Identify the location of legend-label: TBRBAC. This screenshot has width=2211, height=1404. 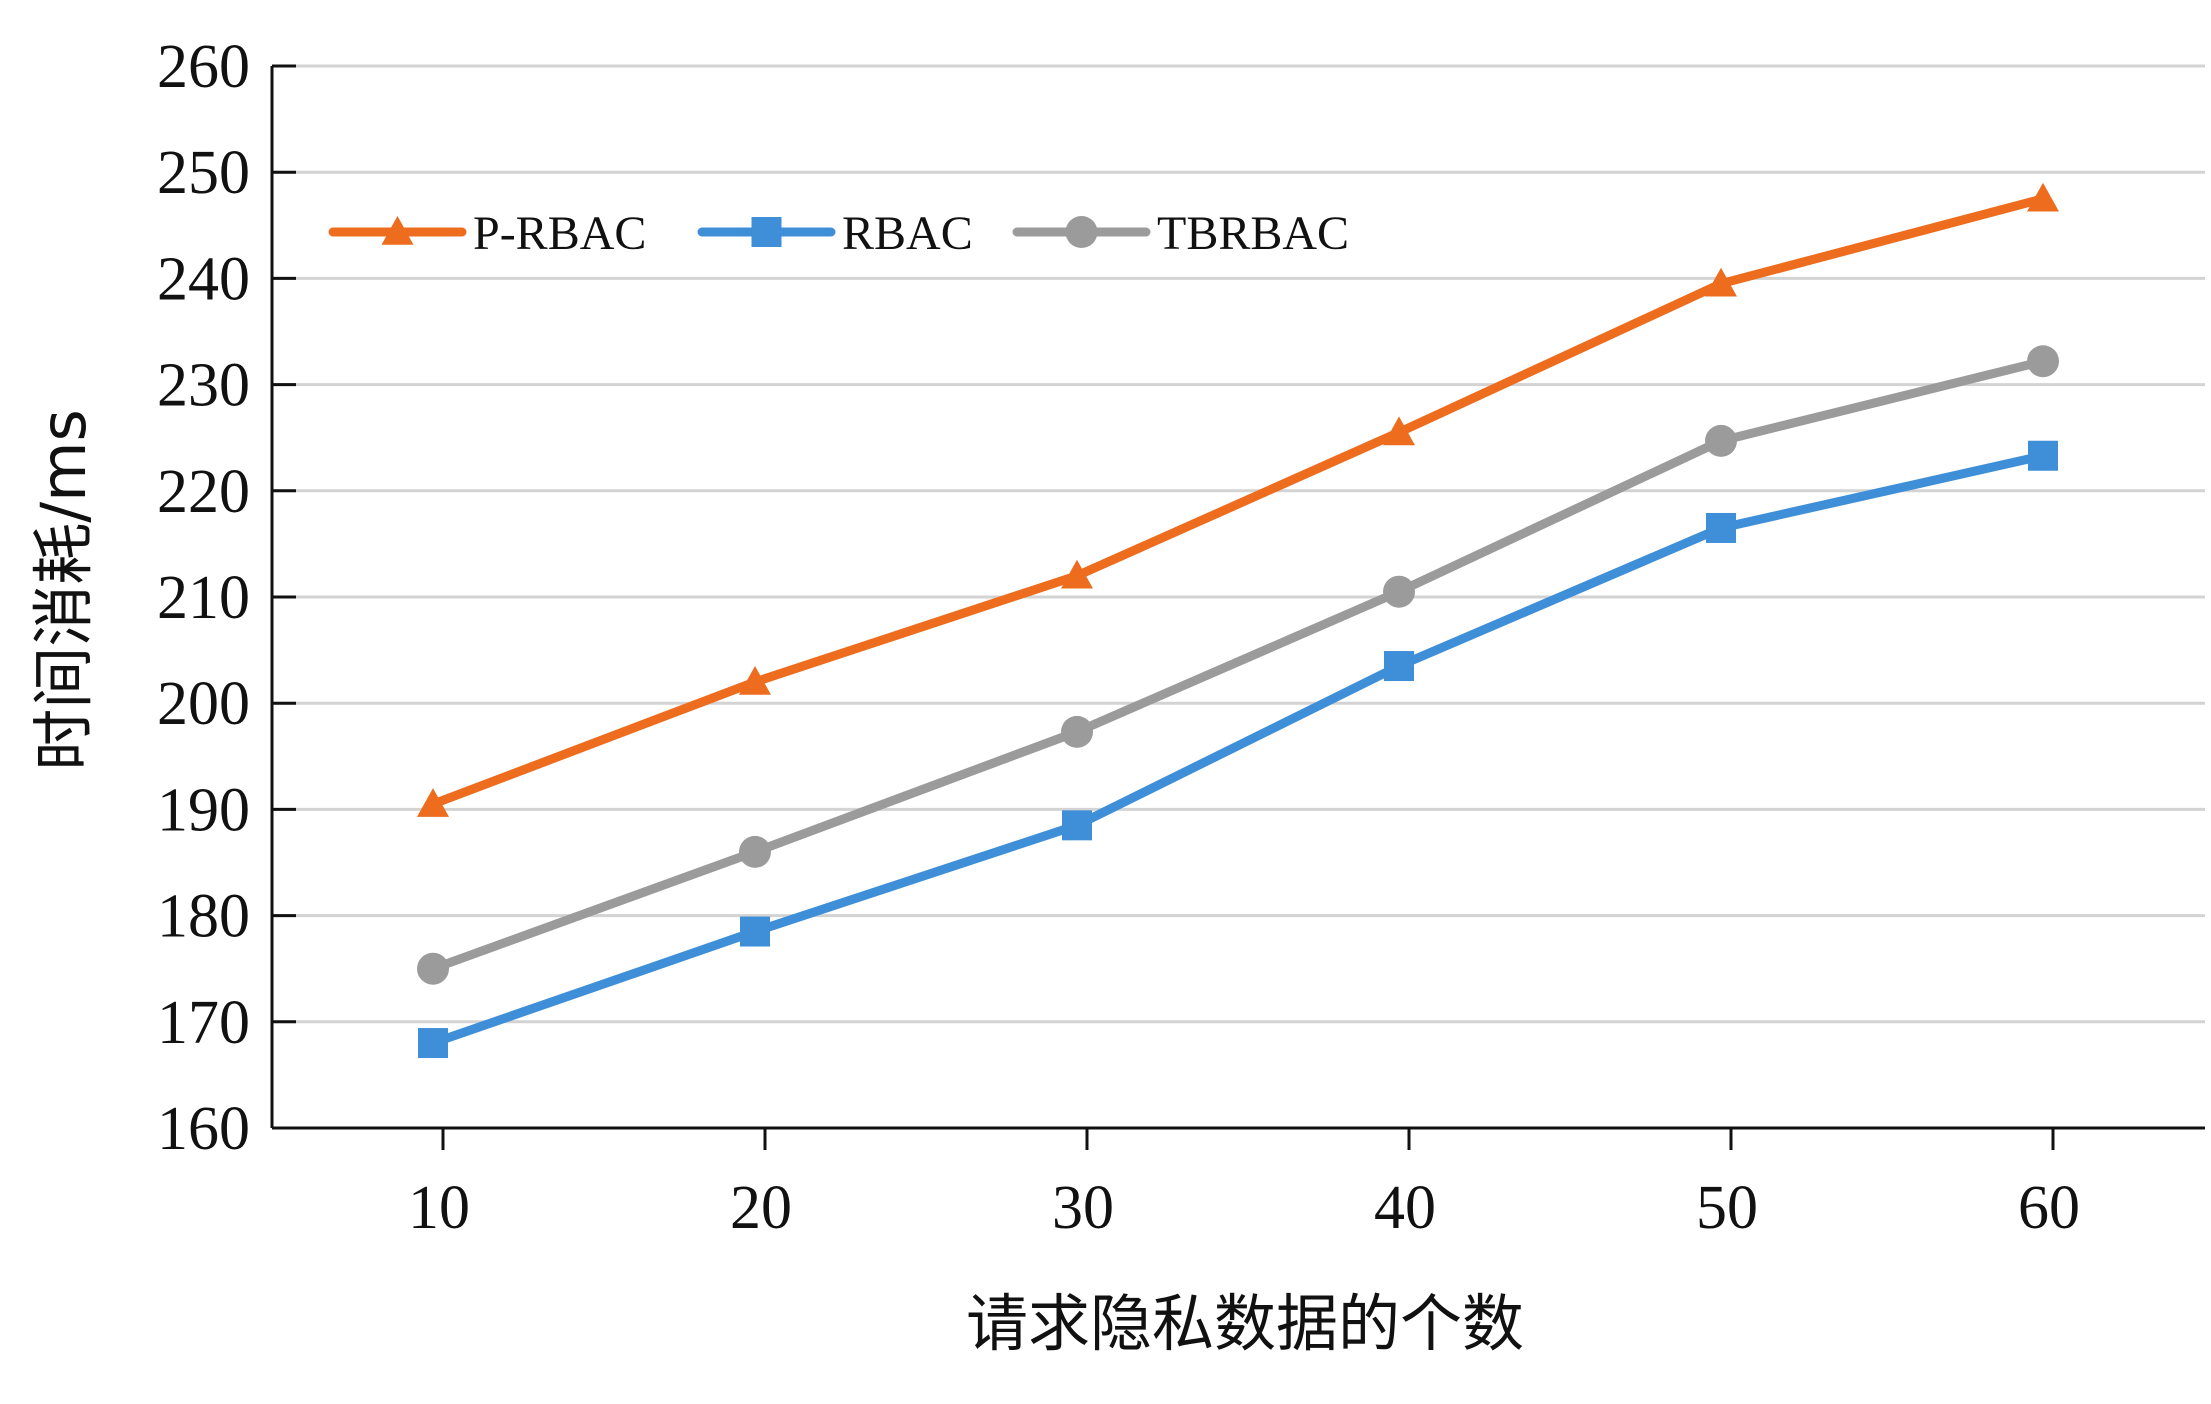
(1253, 233).